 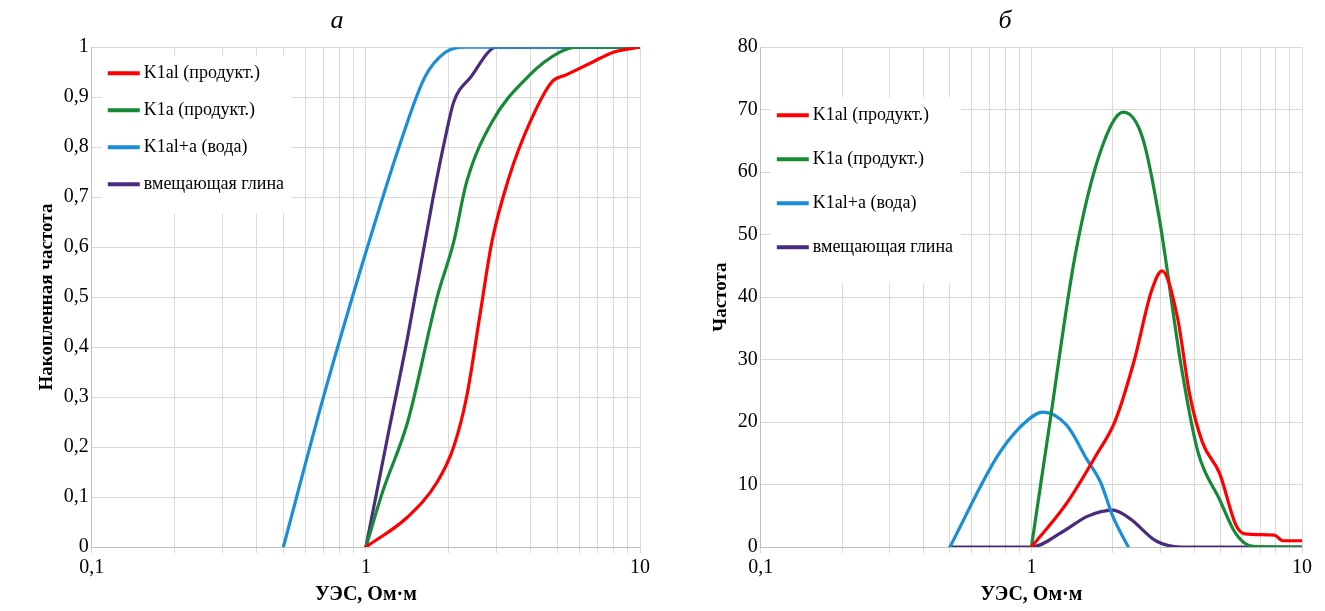 I want to click on y-tick-label: 80, so click(x=747, y=45).